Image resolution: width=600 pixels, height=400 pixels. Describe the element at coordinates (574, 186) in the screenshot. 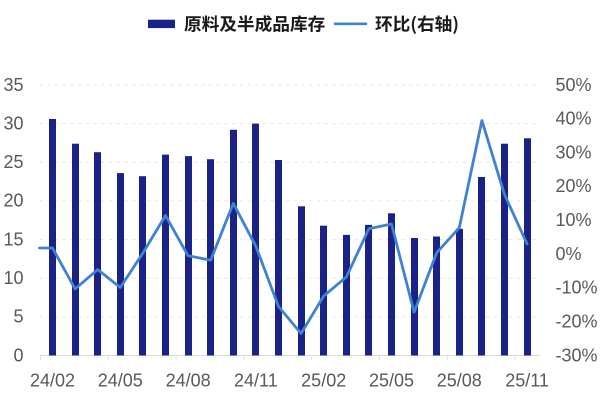

I see `svg-text: 20%` at that location.